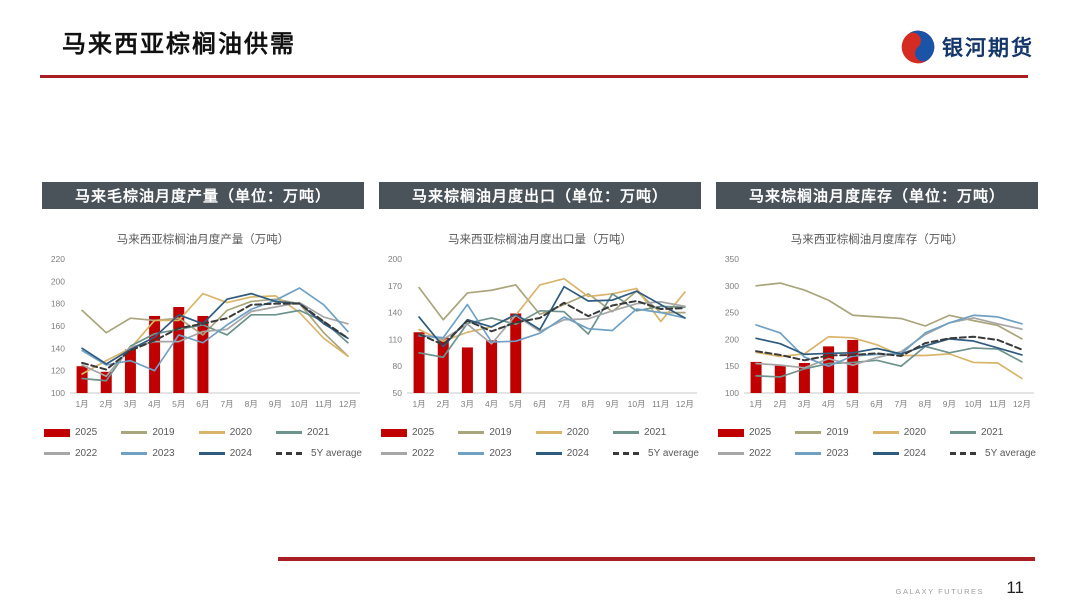  What do you see at coordinates (534, 76) in the screenshot?
I see `title-underline` at bounding box center [534, 76].